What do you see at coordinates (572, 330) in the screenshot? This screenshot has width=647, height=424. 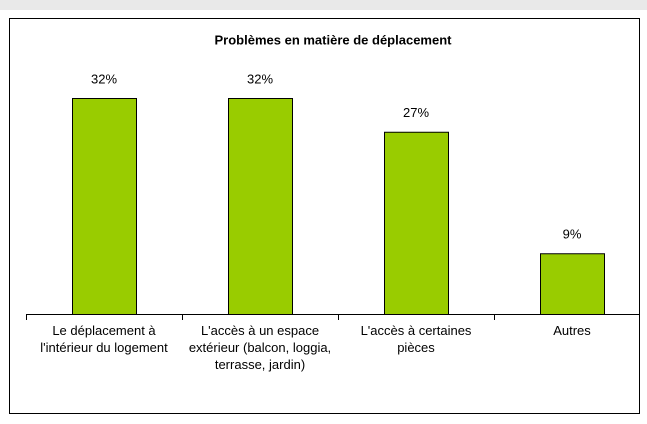 I see `x-tick-label: Autres` at bounding box center [572, 330].